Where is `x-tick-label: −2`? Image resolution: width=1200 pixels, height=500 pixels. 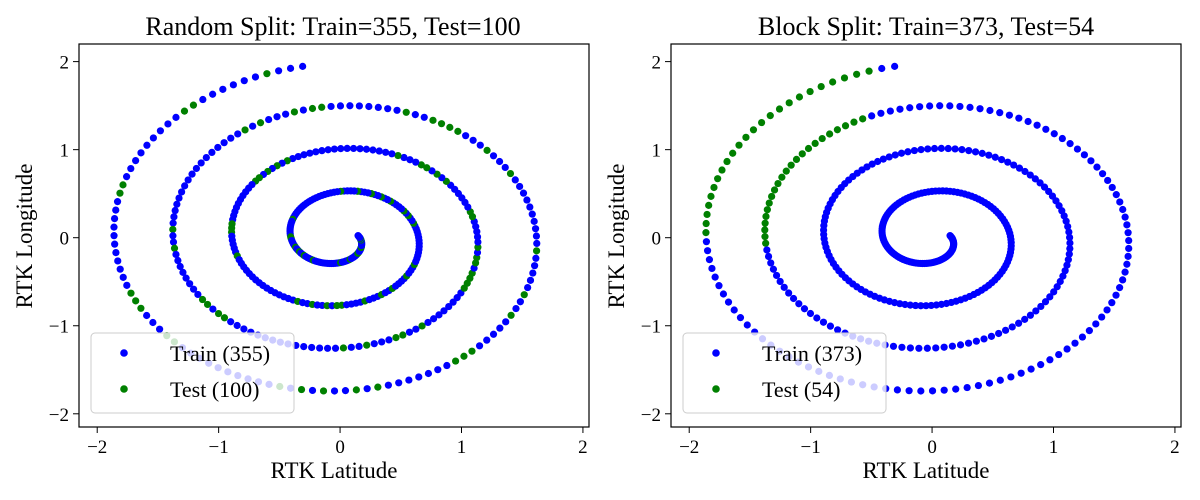
x-tick-label: −2 is located at coordinates (689, 447).